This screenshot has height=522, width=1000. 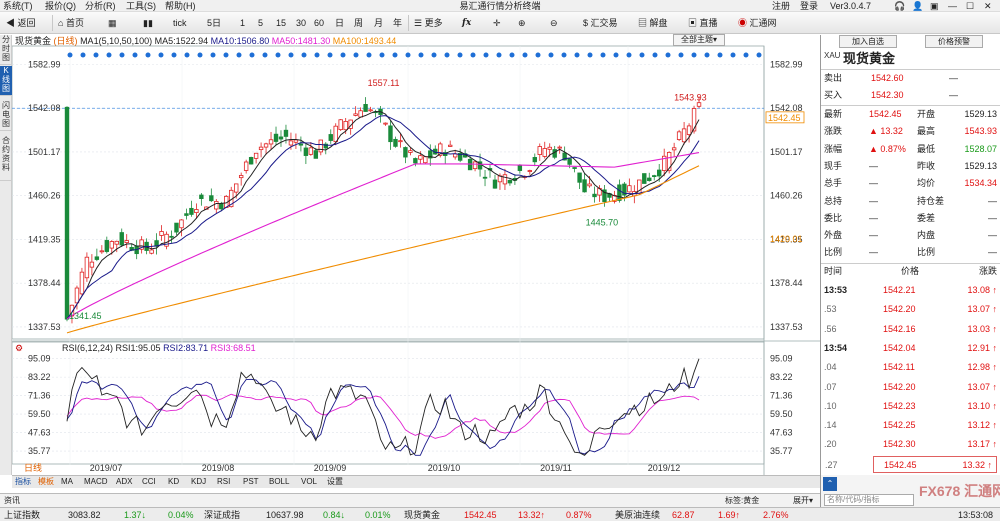 What do you see at coordinates (497, 23) in the screenshot?
I see `crosshair-icon: ✛` at bounding box center [497, 23].